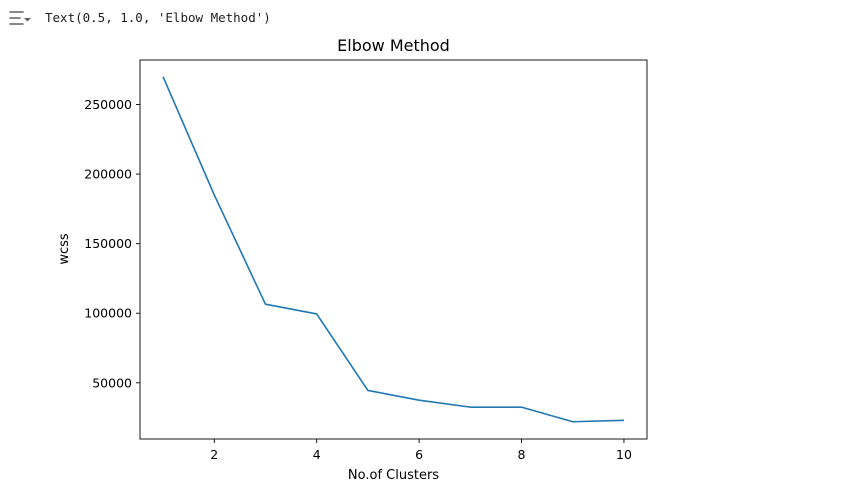  What do you see at coordinates (214, 454) in the screenshot?
I see `x-tick-label: 2` at bounding box center [214, 454].